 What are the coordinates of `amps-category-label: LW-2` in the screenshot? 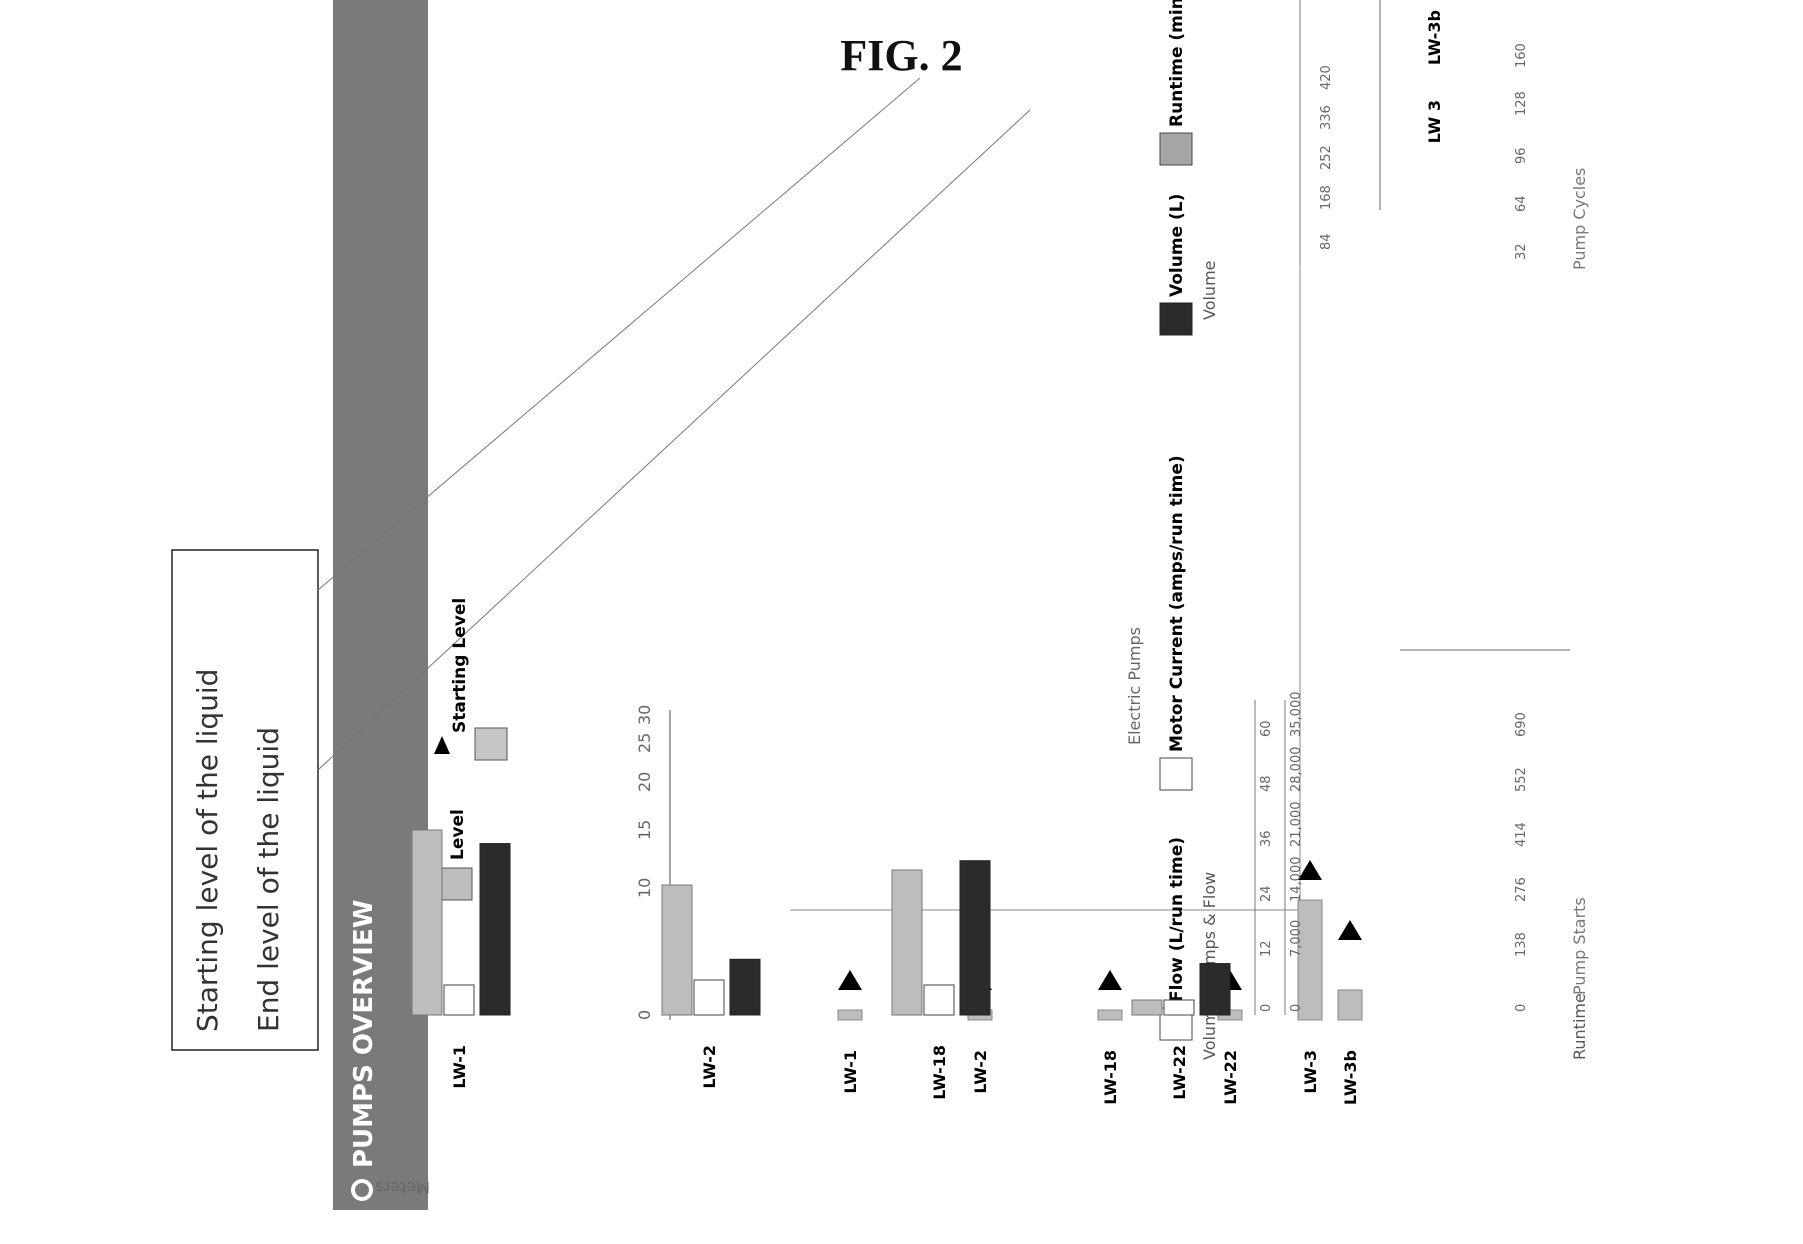 It's located at (709, 1067).